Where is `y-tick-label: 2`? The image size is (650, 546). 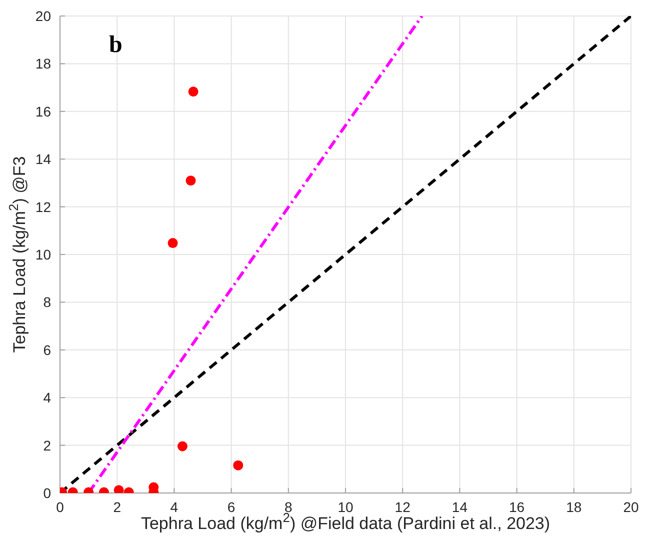
y-tick-label: 2 is located at coordinates (47, 445).